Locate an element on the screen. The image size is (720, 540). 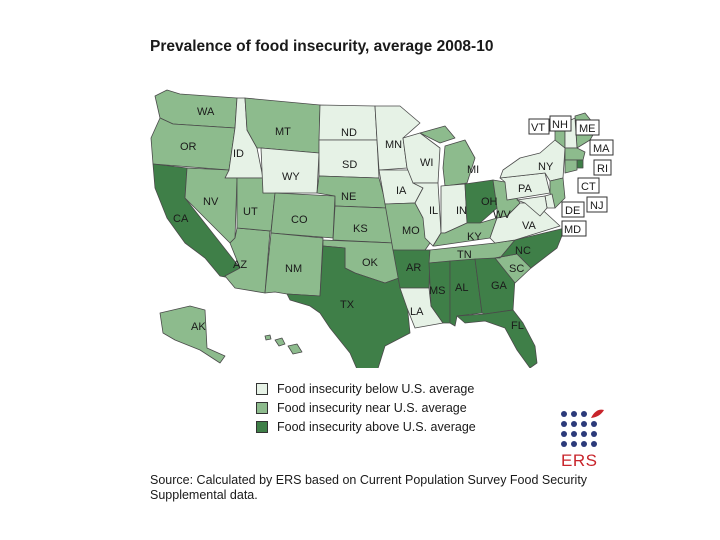
ers-logo-text: ERS is located at coordinates (579, 460).